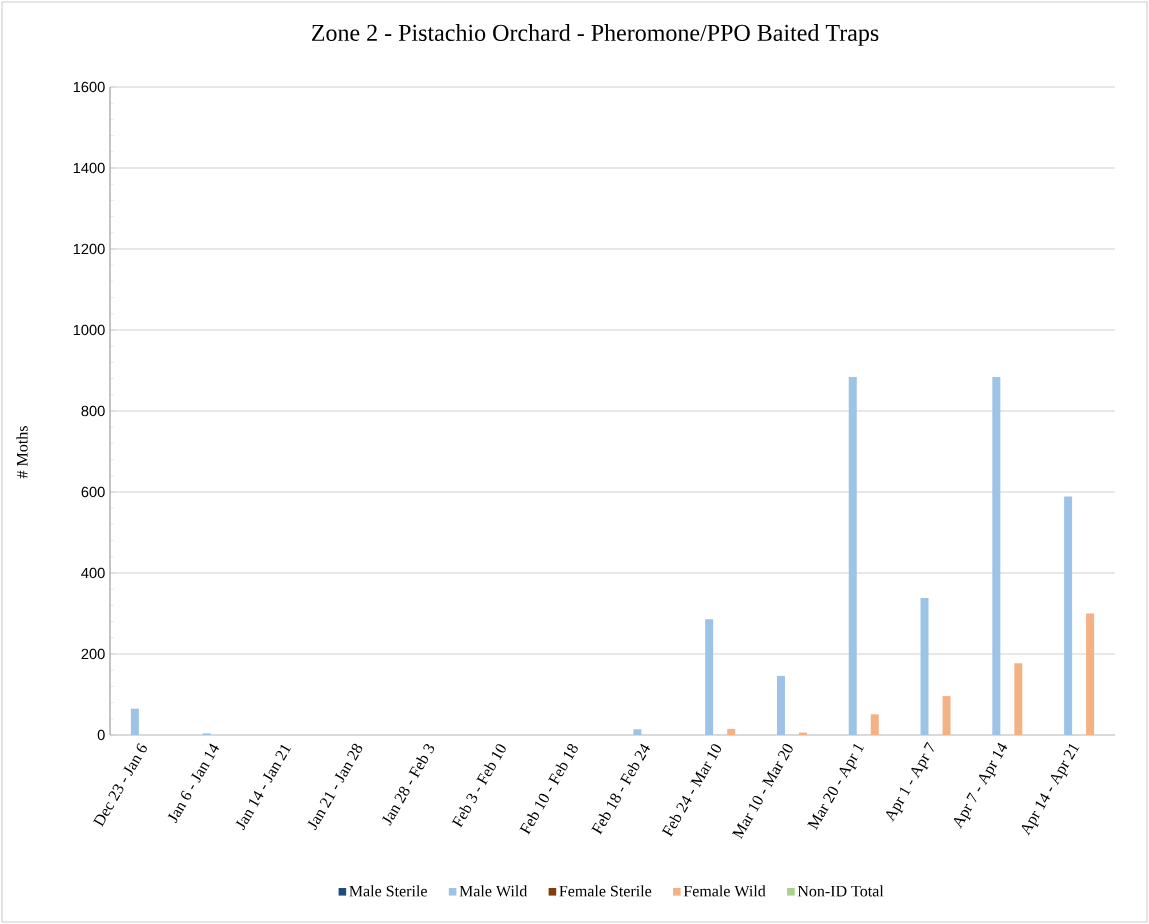 This screenshot has width=1149, height=924. I want to click on x-tick-label: Feb 10 - Feb 18, so click(548, 789).